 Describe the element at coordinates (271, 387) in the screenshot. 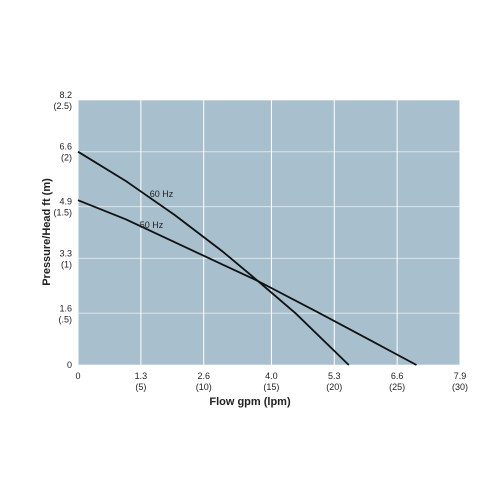

I see `x-tick-metric-label: (15)` at that location.